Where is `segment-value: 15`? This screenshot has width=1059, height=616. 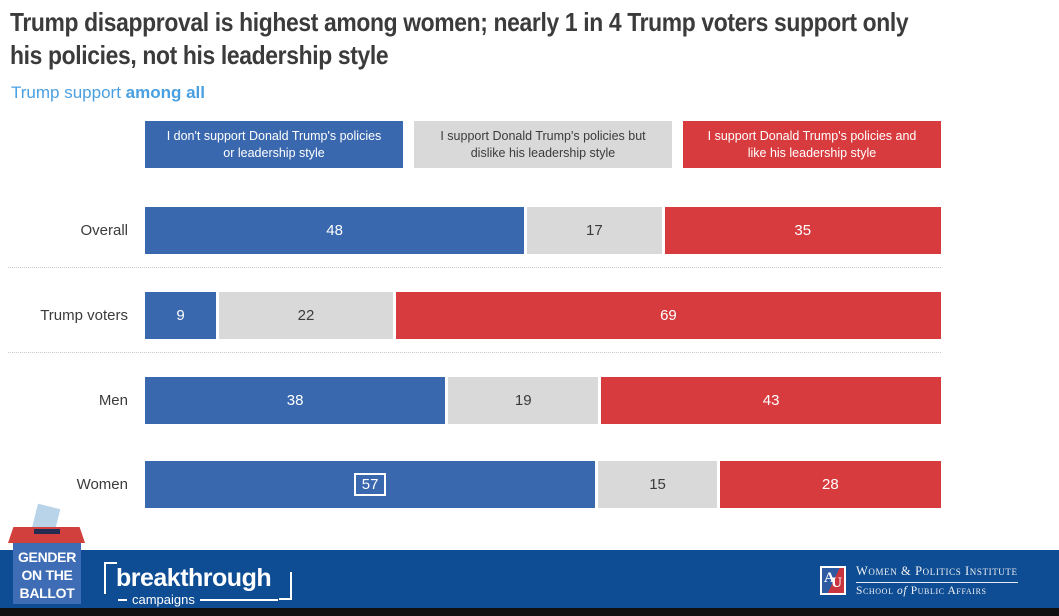
segment-value: 15 is located at coordinates (657, 484).